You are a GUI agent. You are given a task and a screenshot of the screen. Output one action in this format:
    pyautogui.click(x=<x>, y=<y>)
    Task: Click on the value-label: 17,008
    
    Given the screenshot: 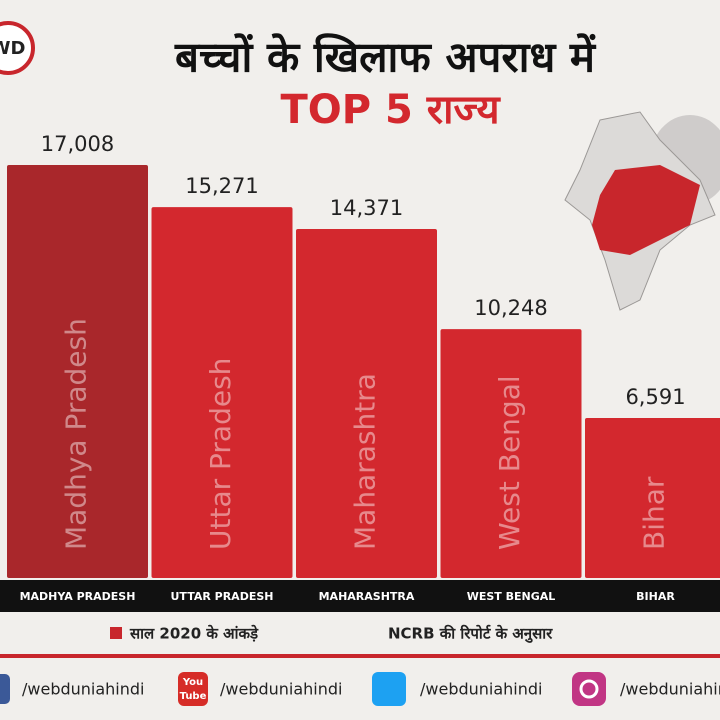 What is the action you would take?
    pyautogui.click(x=77, y=144)
    